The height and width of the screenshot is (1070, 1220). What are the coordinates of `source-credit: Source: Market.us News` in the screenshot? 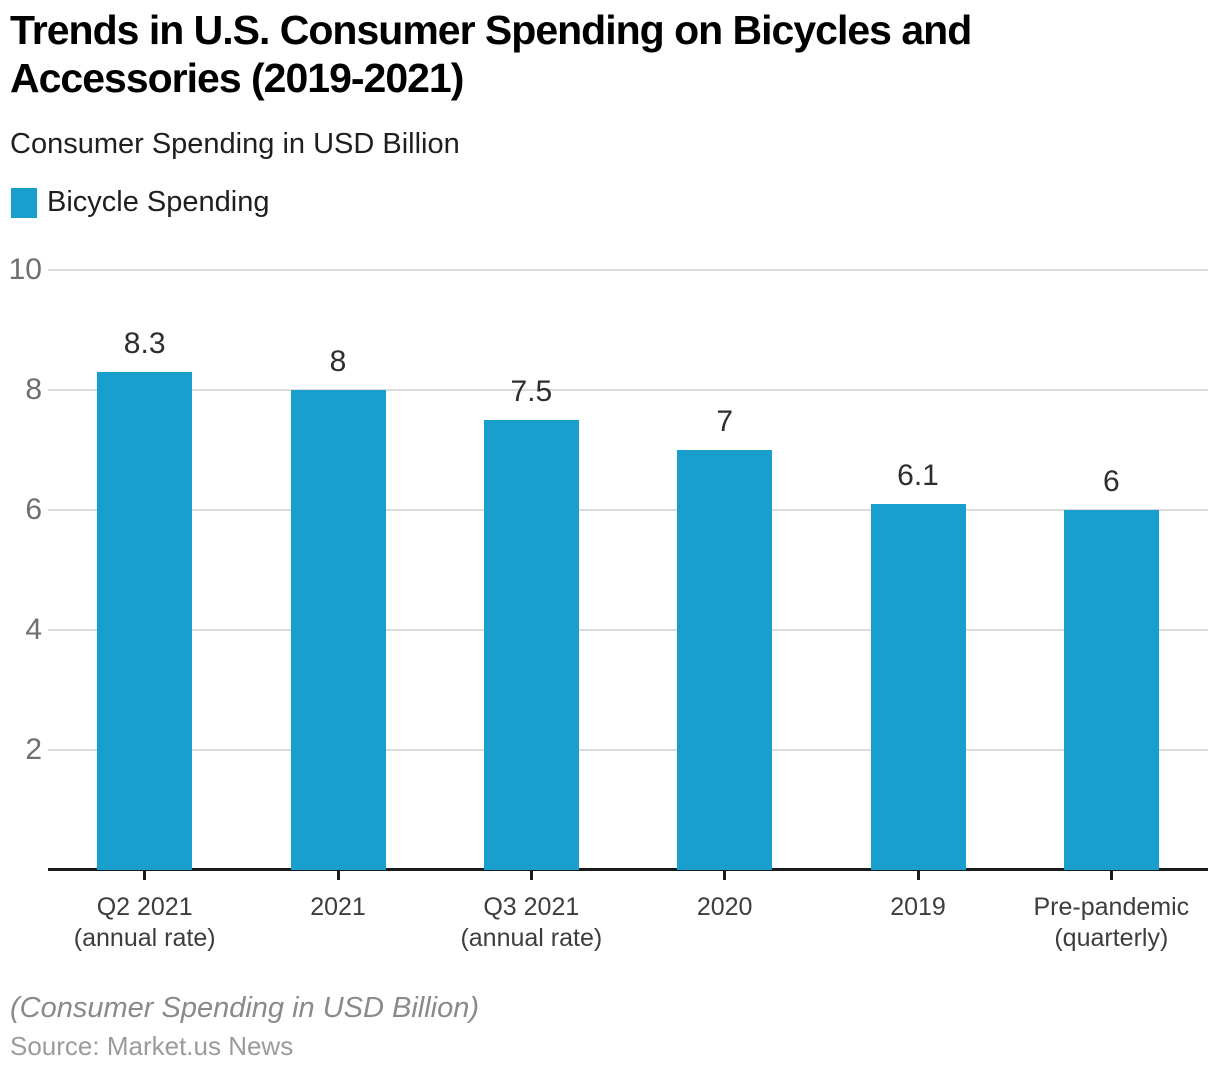 It's located at (152, 1046).